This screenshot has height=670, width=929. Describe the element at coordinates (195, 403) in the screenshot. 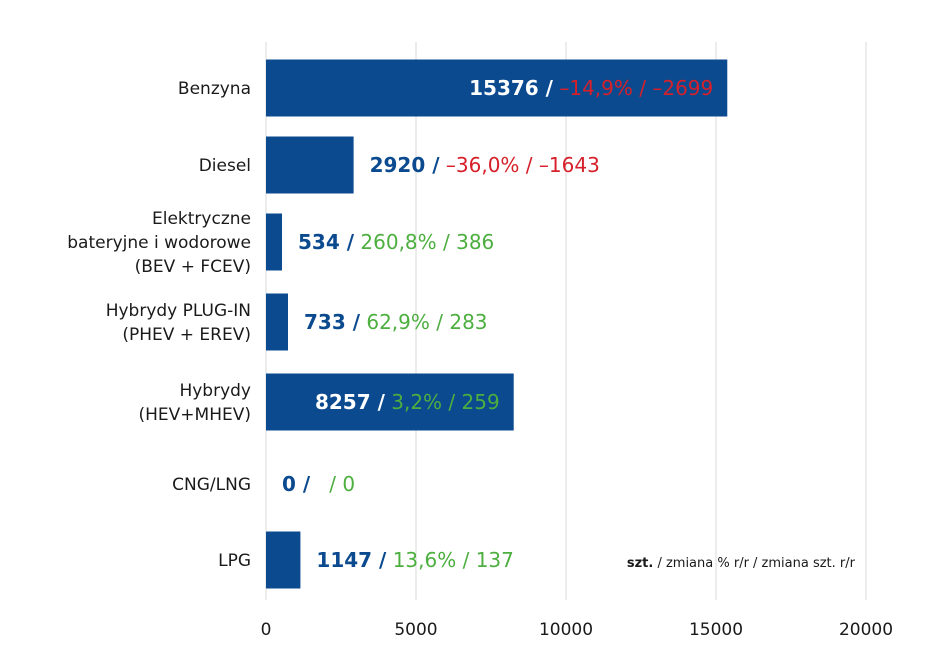

I see `category-label-4: Hybrydy (HEV+MHEV)` at that location.